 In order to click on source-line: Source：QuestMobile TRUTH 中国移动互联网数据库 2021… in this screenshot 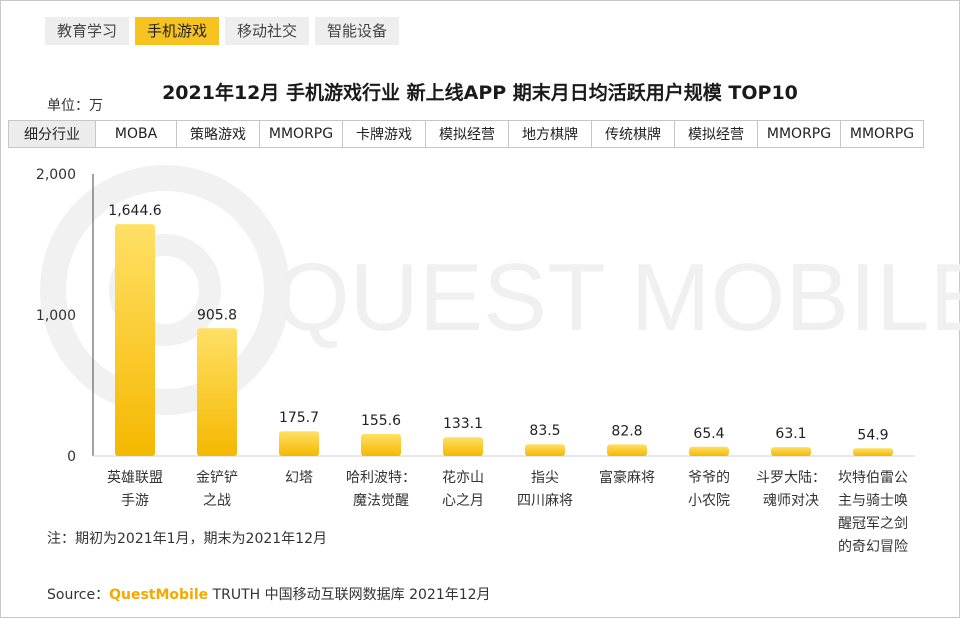, I will do `click(269, 594)`.